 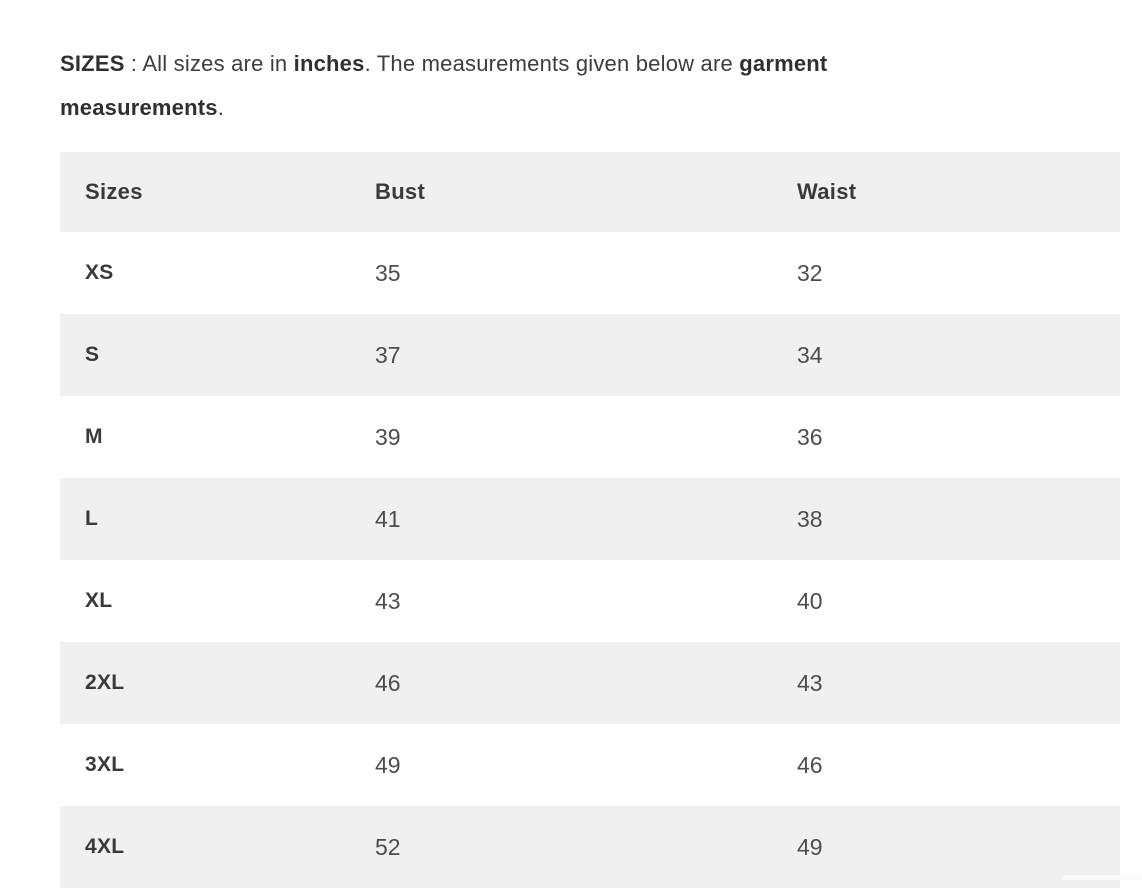 I want to click on table-row-s: S 37 34, so click(x=590, y=355).